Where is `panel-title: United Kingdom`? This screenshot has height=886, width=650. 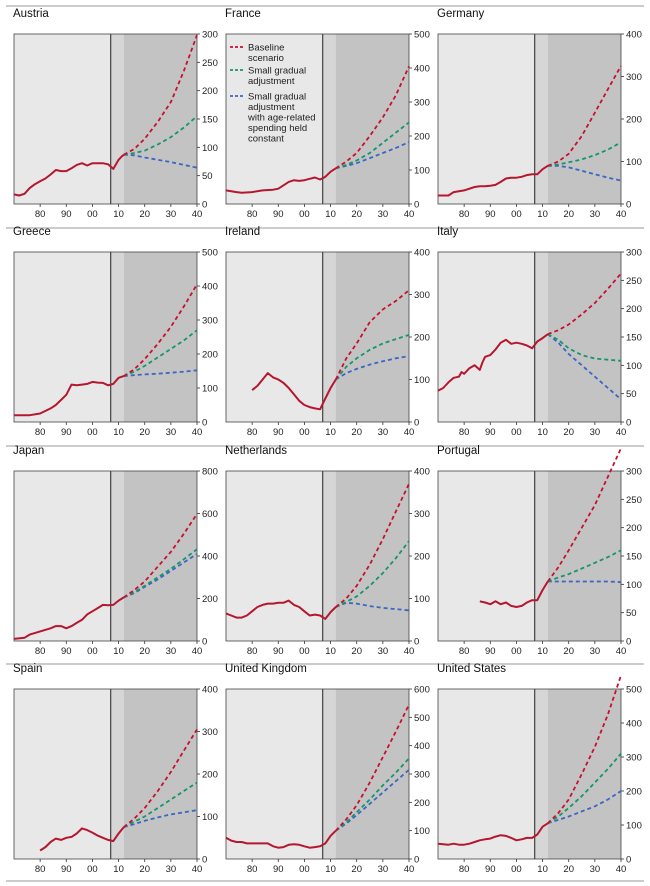 panel-title: United Kingdom is located at coordinates (266, 669).